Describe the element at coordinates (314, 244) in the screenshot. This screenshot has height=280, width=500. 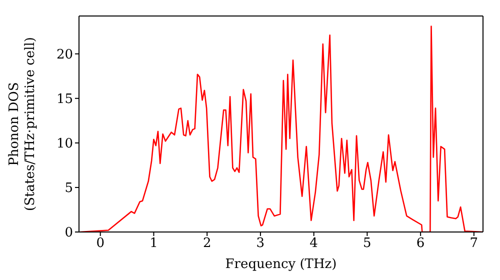
I see `x-tick-label: 4` at that location.